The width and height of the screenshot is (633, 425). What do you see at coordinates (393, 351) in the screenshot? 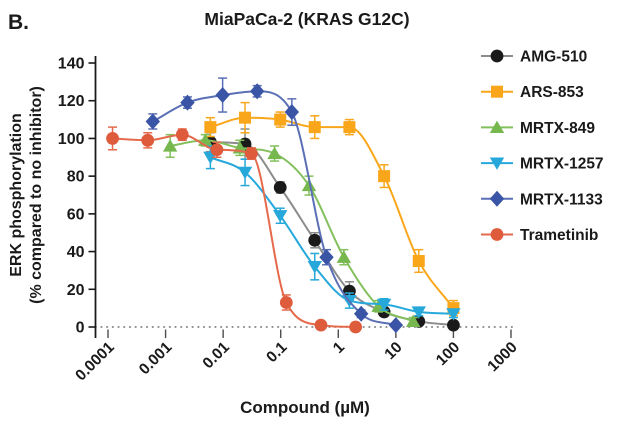
I see `x-tick-label: 10` at bounding box center [393, 351].